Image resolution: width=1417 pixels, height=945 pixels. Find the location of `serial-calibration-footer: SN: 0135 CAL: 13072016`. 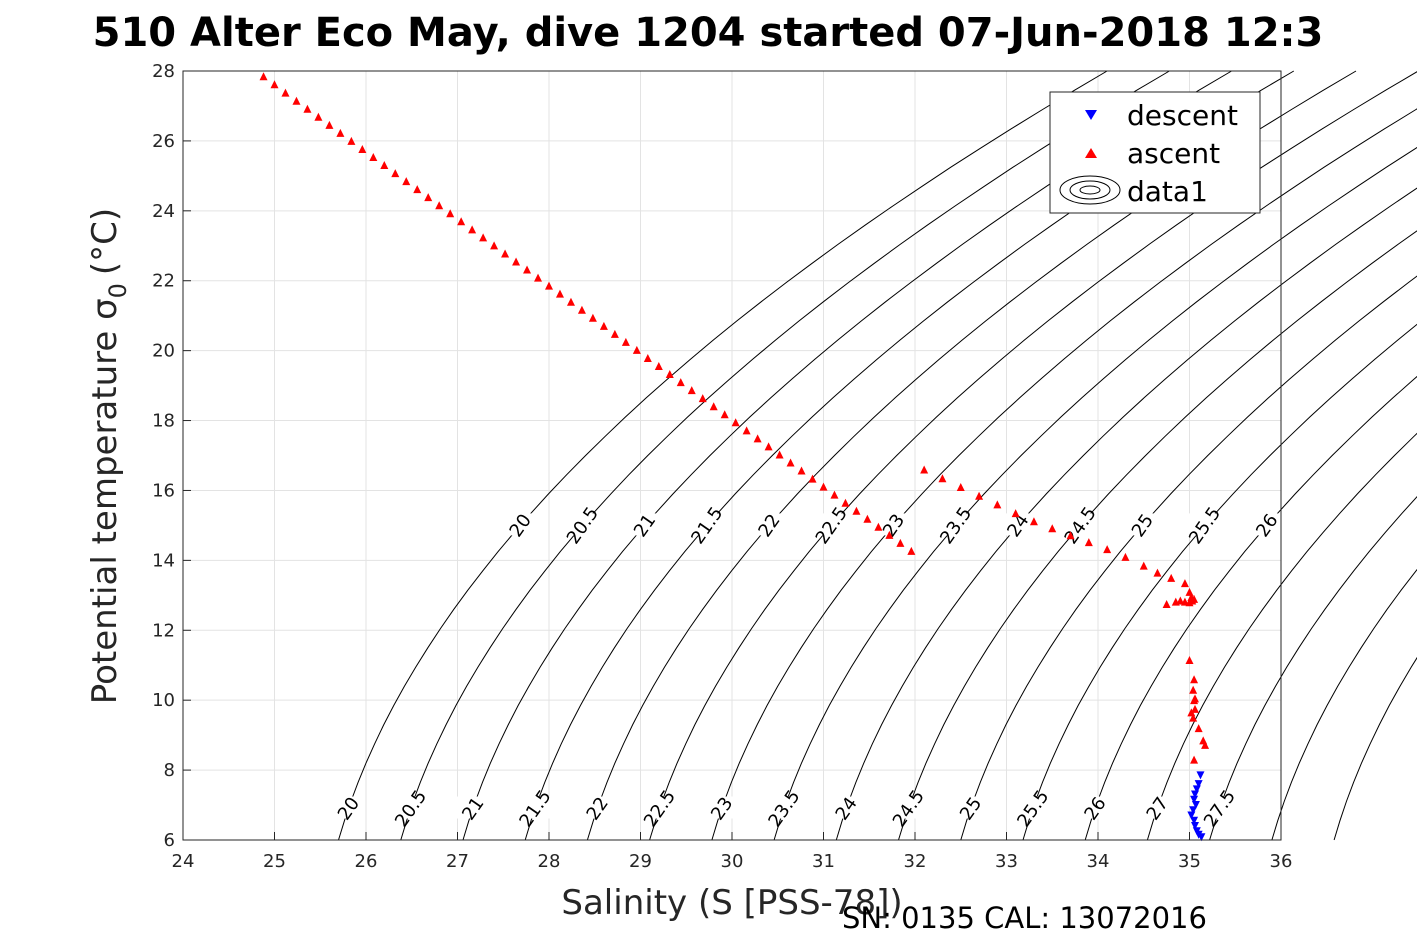

serial-calibration-footer: SN: 0135 CAL: 13072016 is located at coordinates (1024, 918).